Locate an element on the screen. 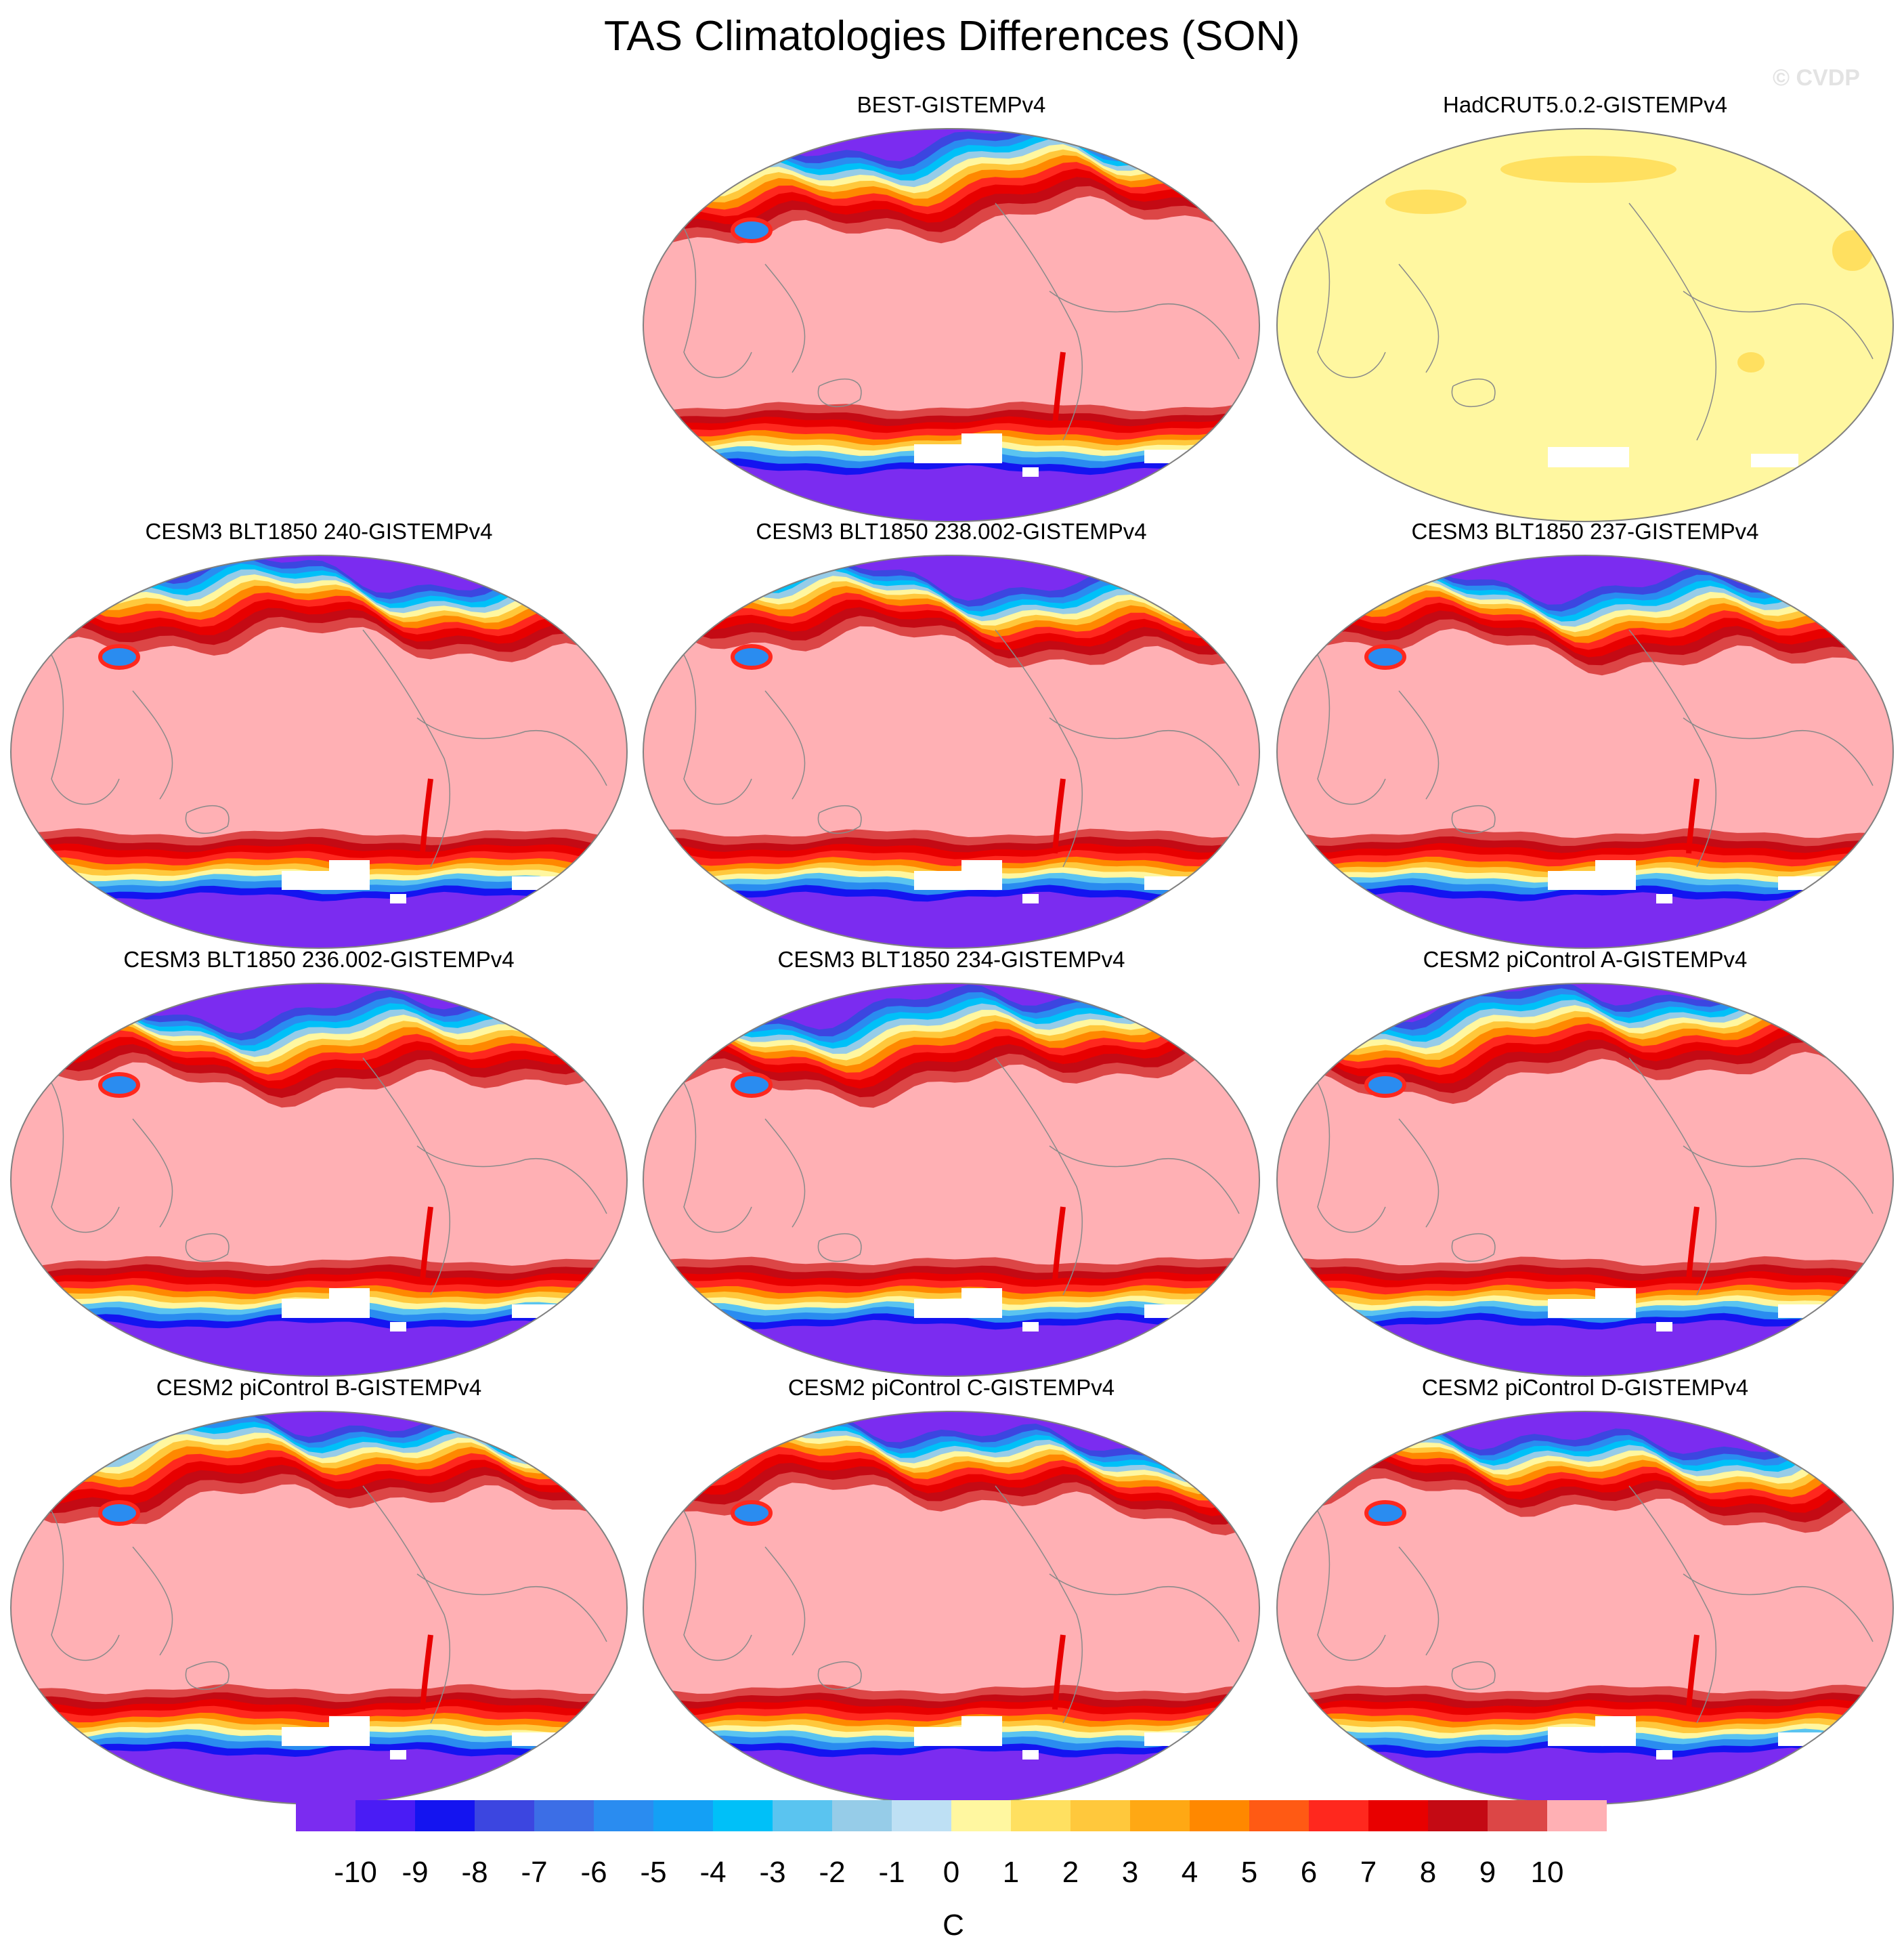 The image size is (1904, 1960). chart-title: TAS Climatologies Differences (SON) is located at coordinates (952, 36).